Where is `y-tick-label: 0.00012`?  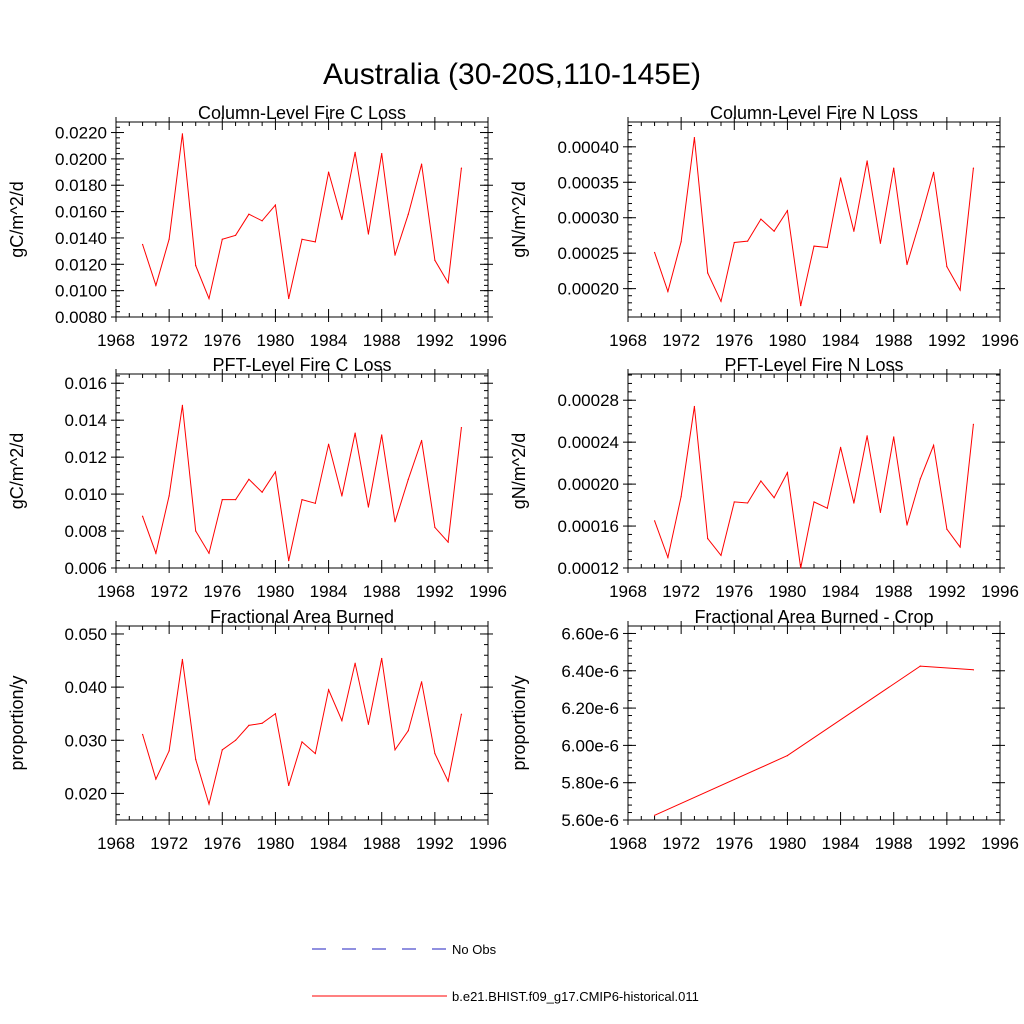 y-tick-label: 0.00012 is located at coordinates (588, 568).